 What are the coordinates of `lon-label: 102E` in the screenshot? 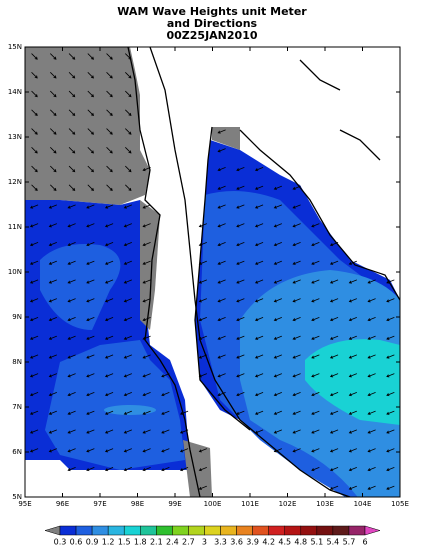 It's located at (288, 504).